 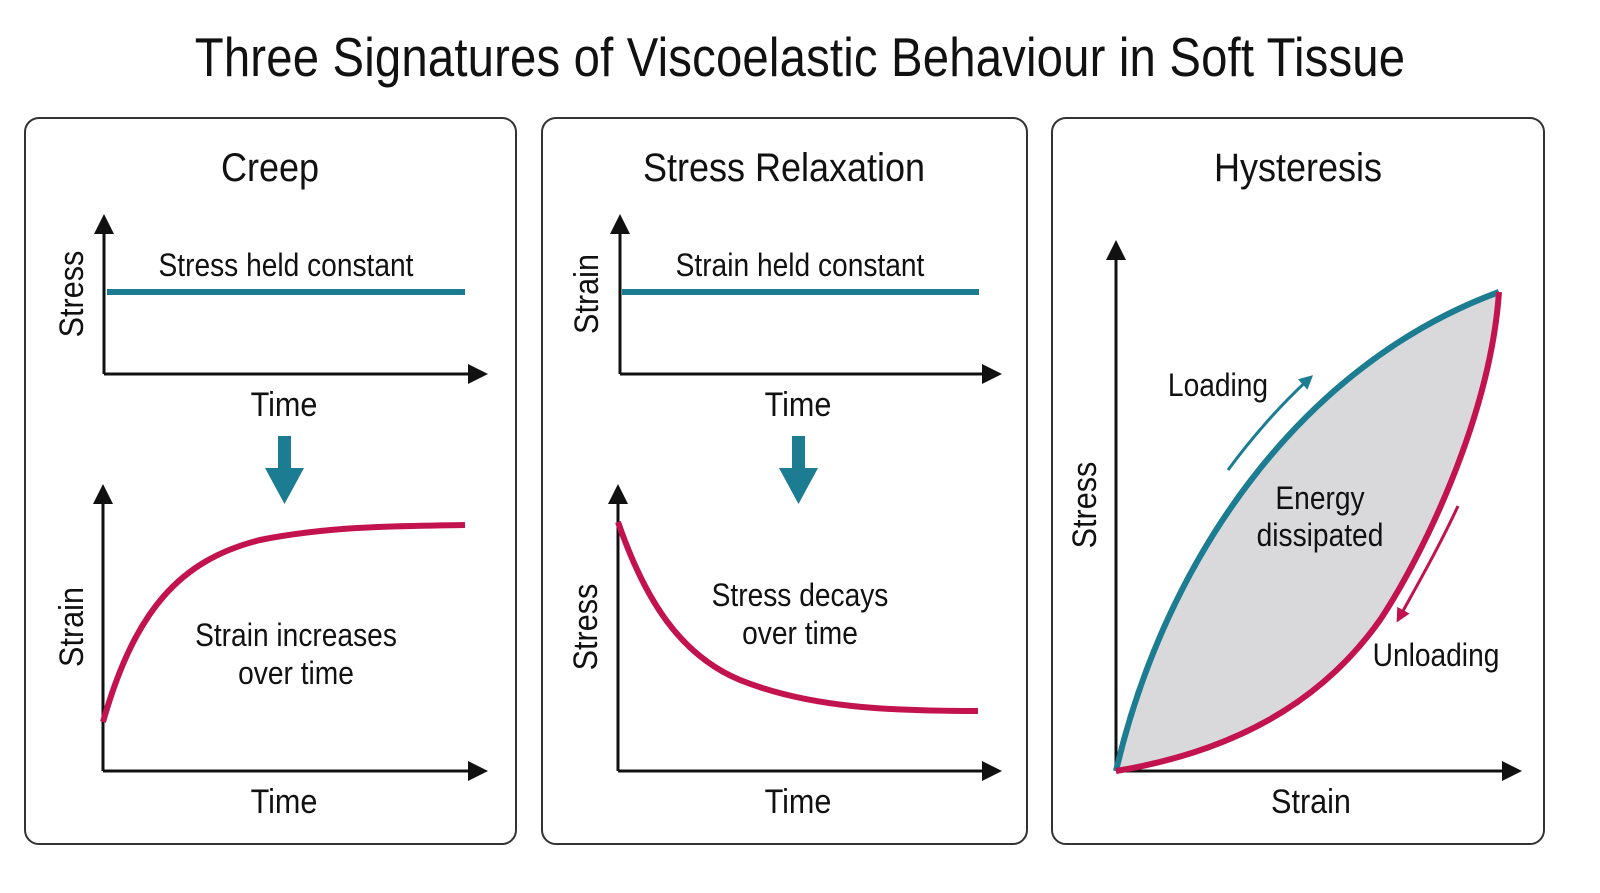 What do you see at coordinates (1428, 564) in the screenshot?
I see `unloading-direction-arrow` at bounding box center [1428, 564].